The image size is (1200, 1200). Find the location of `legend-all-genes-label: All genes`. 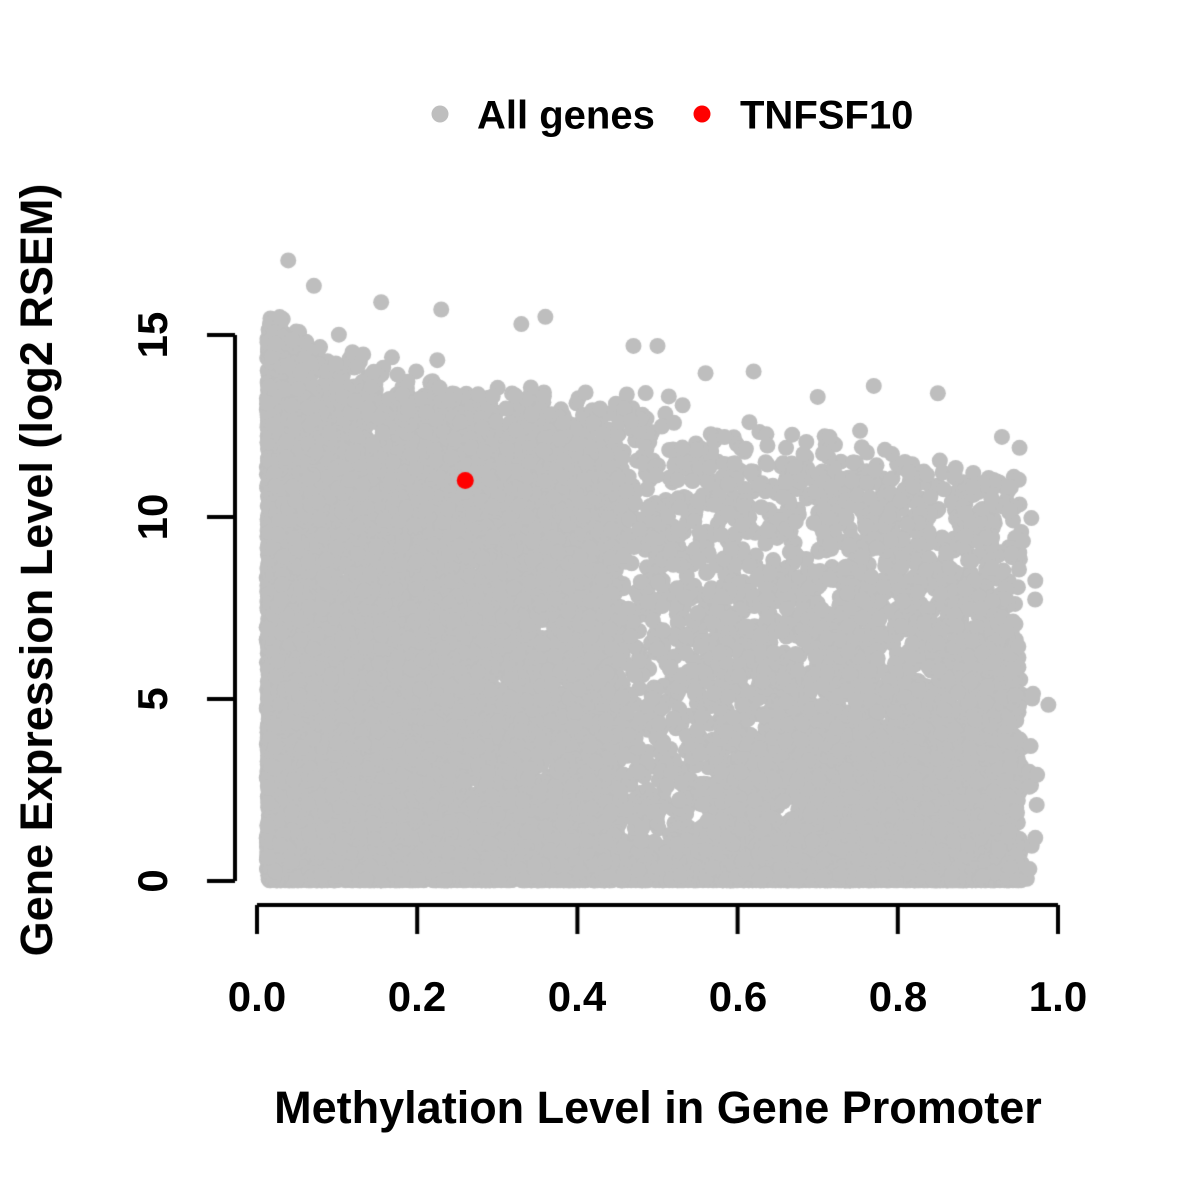

legend-all-genes-label: All genes is located at coordinates (566, 115).